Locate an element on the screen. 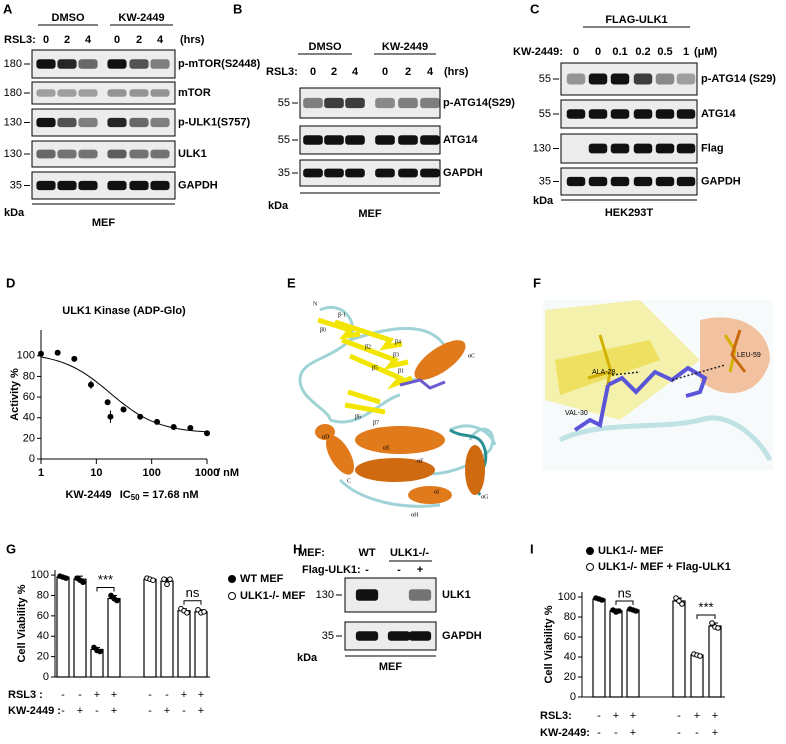  caption-ic-sub: 50 is located at coordinates (135, 497).